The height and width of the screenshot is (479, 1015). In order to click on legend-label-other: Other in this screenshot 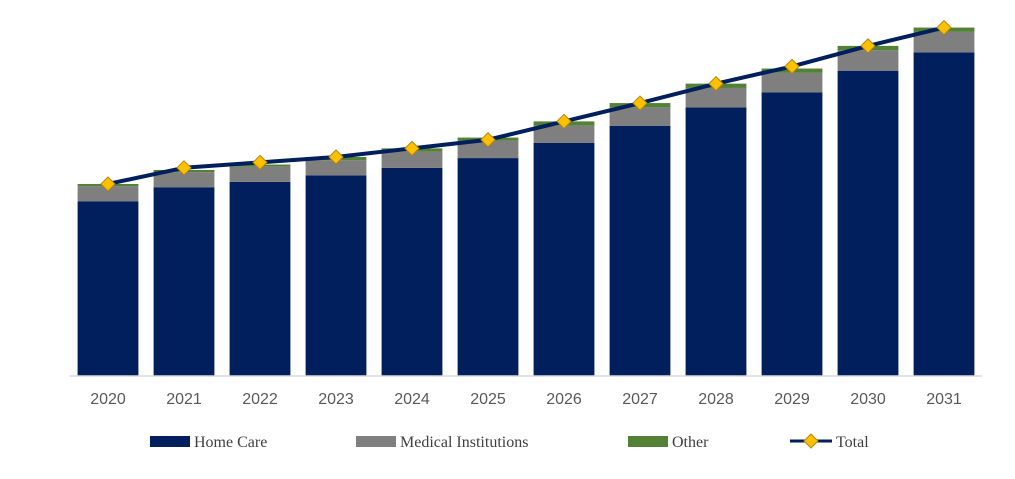, I will do `click(690, 442)`.